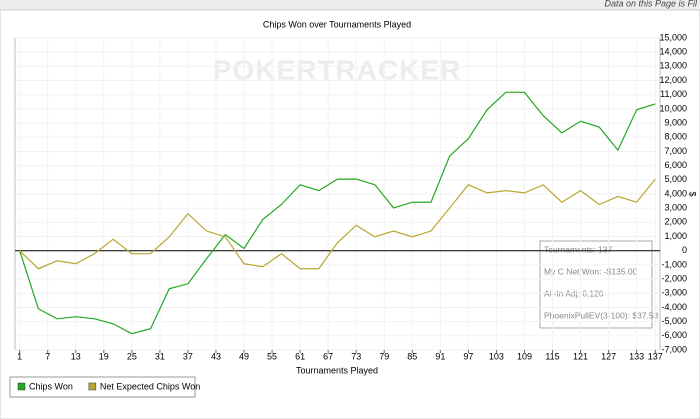 This screenshot has height=419, width=700. Describe the element at coordinates (655, 356) in the screenshot. I see `x-tick-label: 137` at that location.